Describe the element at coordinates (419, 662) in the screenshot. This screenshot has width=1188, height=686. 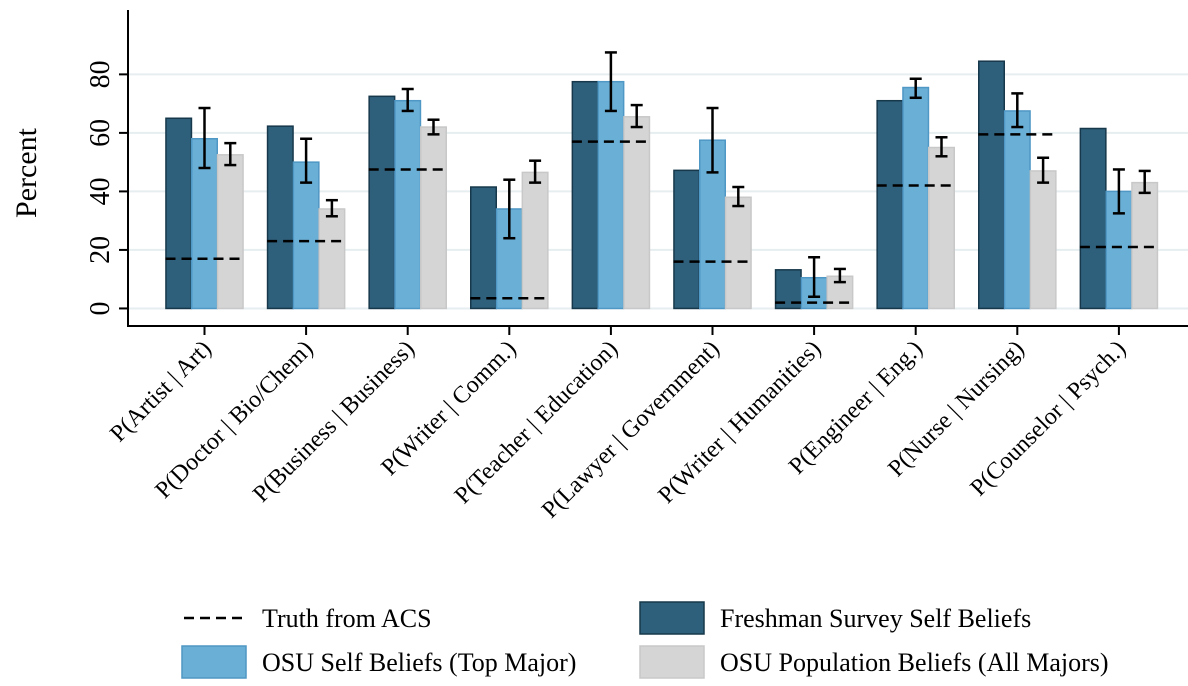
I see `legend-label: OSU Self Beliefs (Top Major)` at that location.